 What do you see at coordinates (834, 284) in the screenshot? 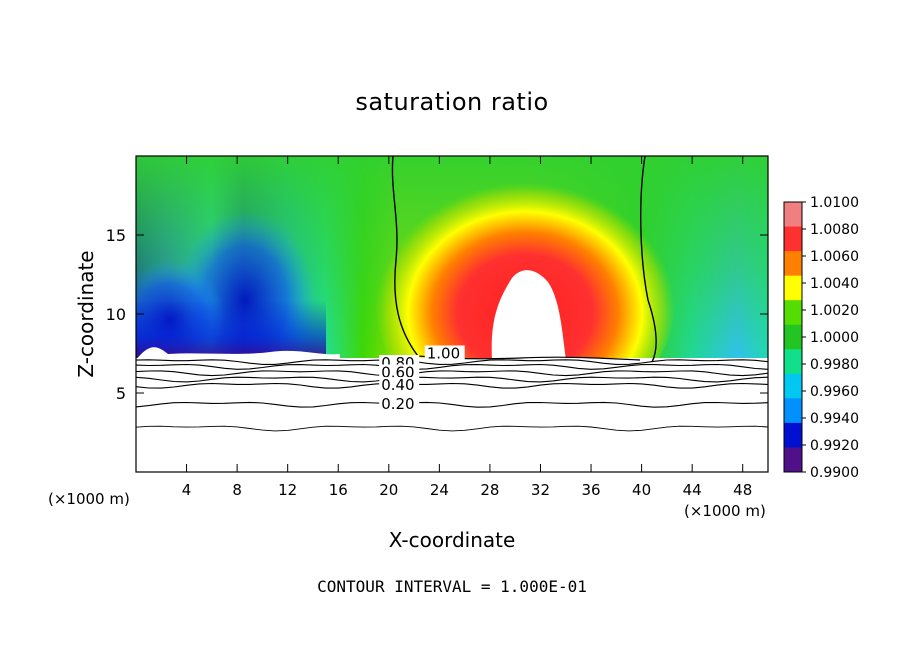
I see `colorbar-tick-label: 1.0040` at bounding box center [834, 284].